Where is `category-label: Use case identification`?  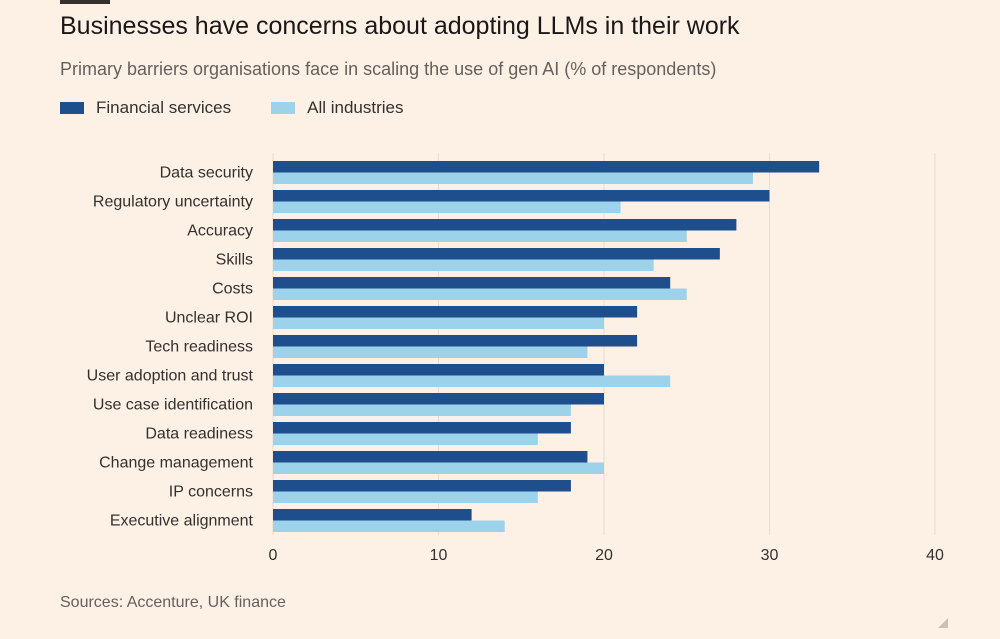
category-label: Use case identification is located at coordinates (173, 405).